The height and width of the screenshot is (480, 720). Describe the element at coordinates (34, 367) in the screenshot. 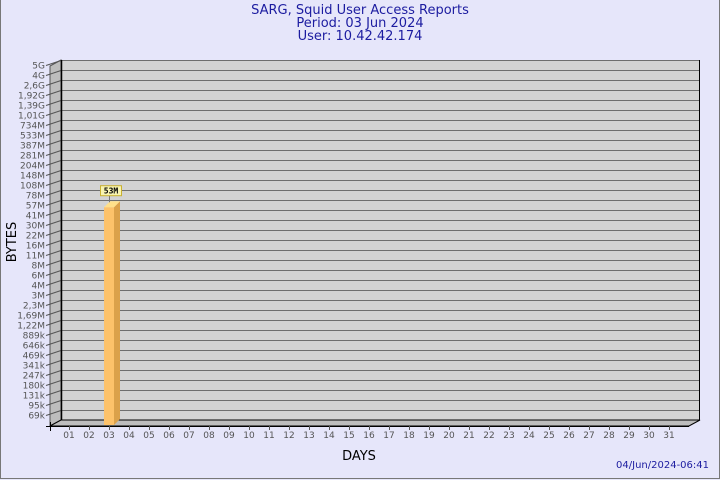

I see `y-tick-label: 341k` at that location.